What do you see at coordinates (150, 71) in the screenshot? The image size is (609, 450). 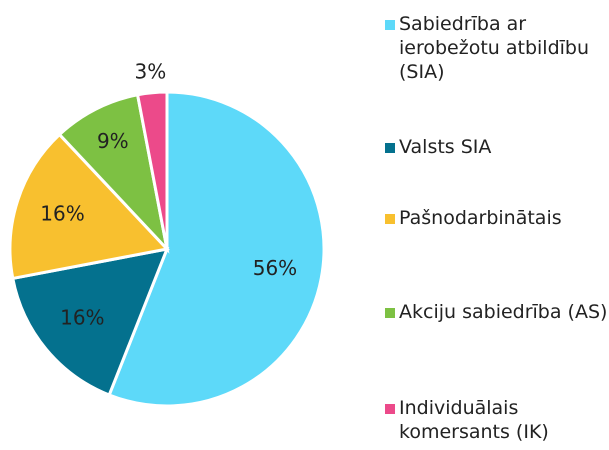 I see `data-label: 3%` at bounding box center [150, 71].